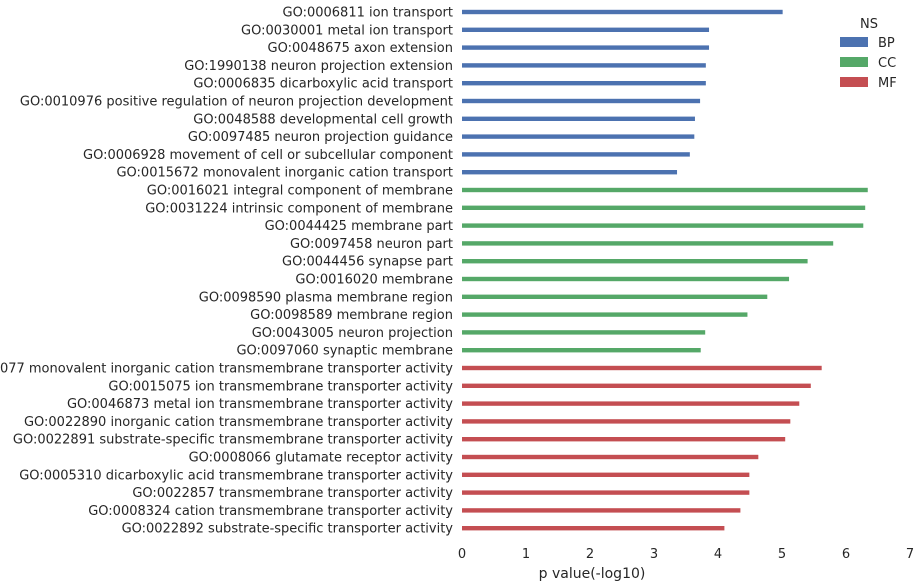  I want to click on legend-swatch-bp, so click(854, 42).